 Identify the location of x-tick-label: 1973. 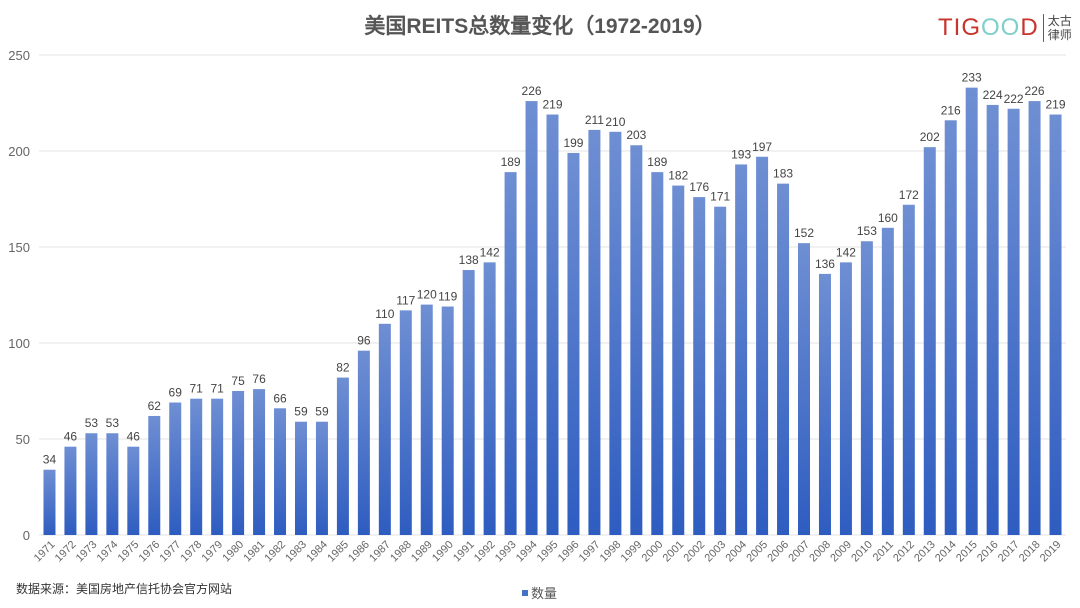
(87, 552).